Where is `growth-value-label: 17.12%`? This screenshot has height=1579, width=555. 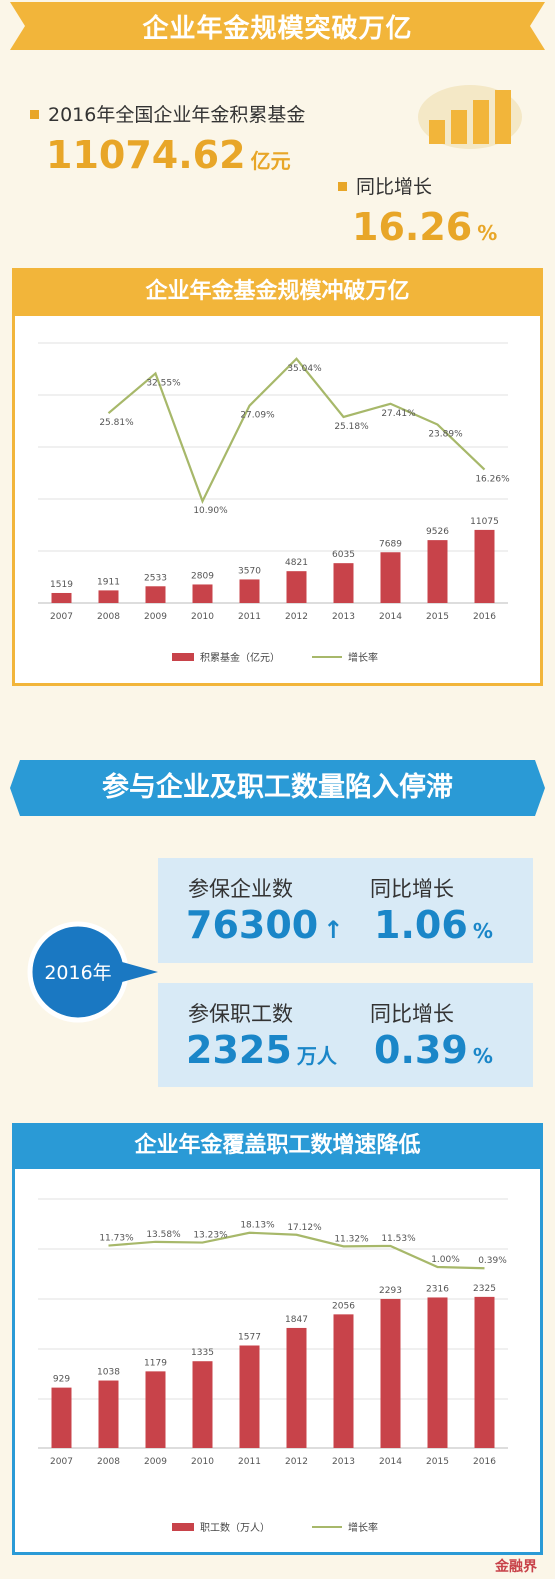
growth-value-label: 17.12% is located at coordinates (304, 1228).